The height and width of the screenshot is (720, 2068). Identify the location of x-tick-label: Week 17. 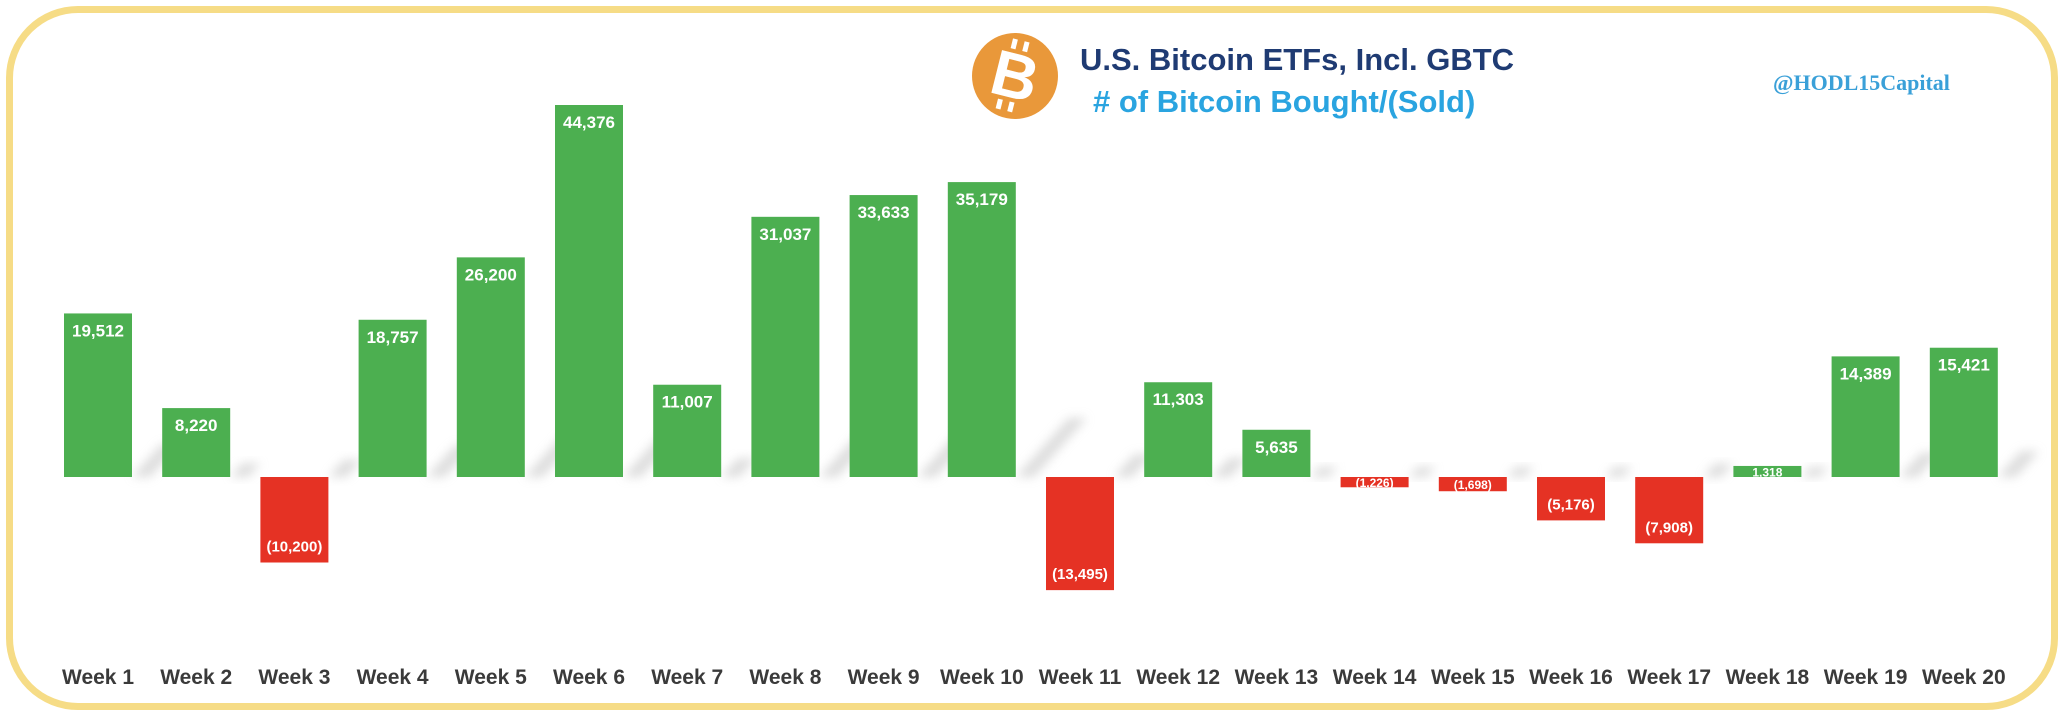
(1669, 677).